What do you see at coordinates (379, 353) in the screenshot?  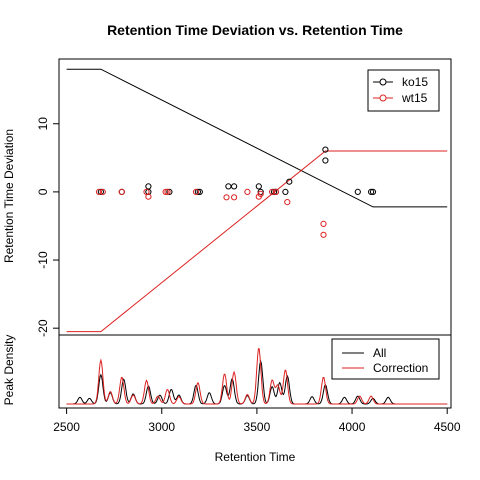 I see `legend-label-All: All` at bounding box center [379, 353].